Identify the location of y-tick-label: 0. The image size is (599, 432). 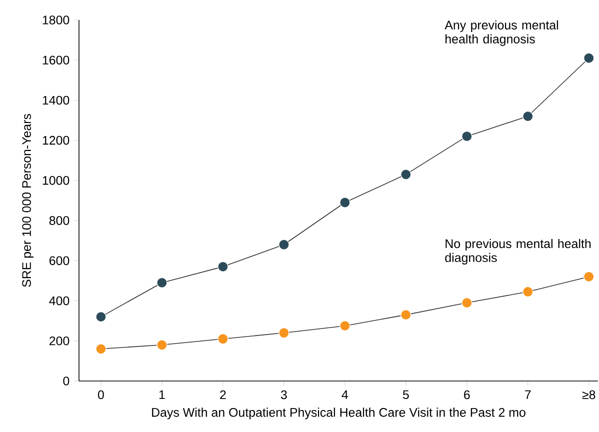
(66, 381).